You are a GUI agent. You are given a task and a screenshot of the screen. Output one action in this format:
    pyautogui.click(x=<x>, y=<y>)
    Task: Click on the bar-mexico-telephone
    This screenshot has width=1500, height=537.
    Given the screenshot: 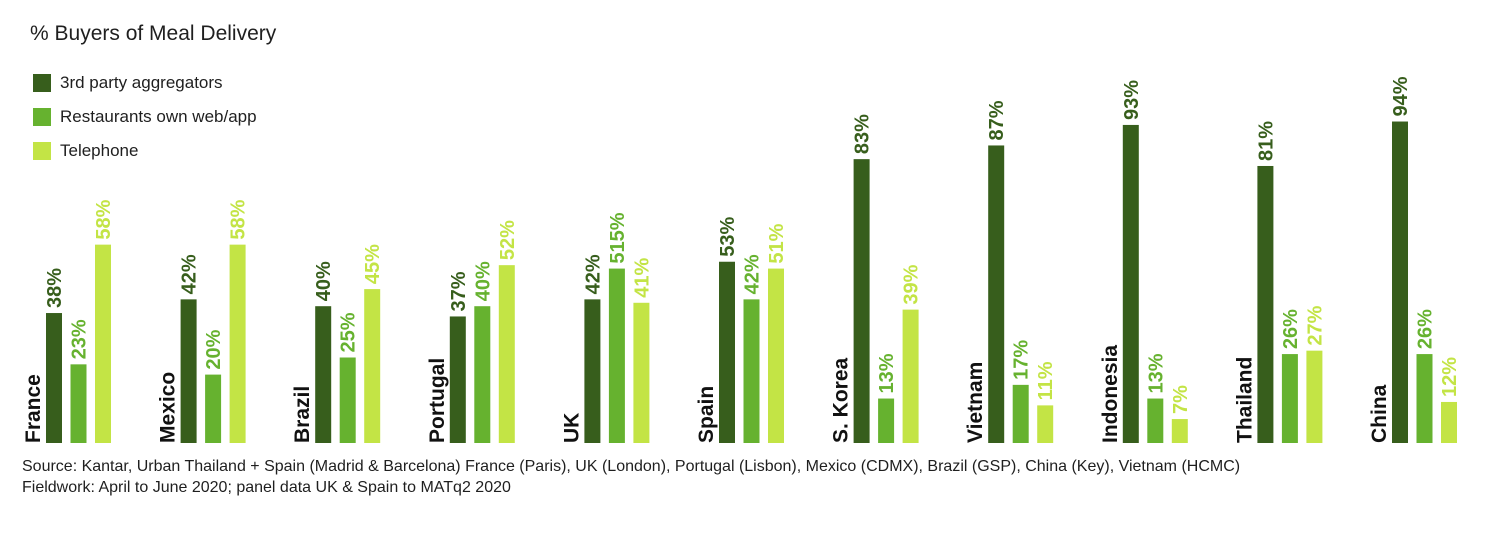 What is the action you would take?
    pyautogui.click(x=237, y=343)
    